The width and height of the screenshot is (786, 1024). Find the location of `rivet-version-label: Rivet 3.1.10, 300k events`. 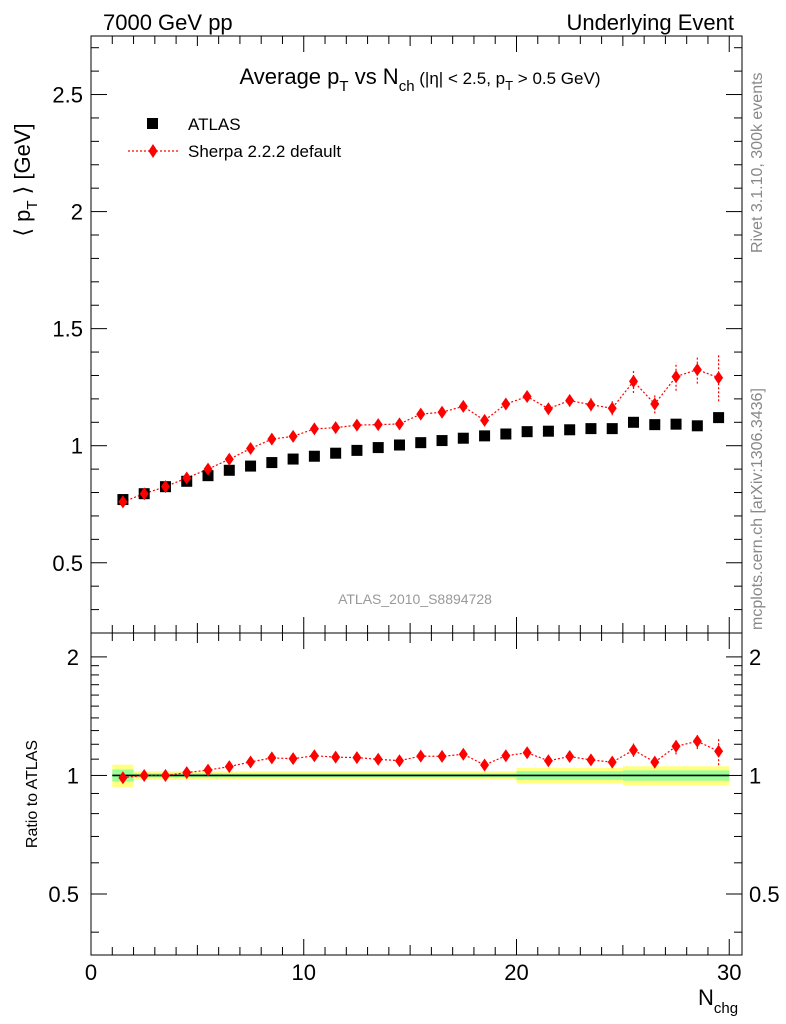

rivet-version-label: Rivet 3.1.10, 300k events is located at coordinates (757, 162).